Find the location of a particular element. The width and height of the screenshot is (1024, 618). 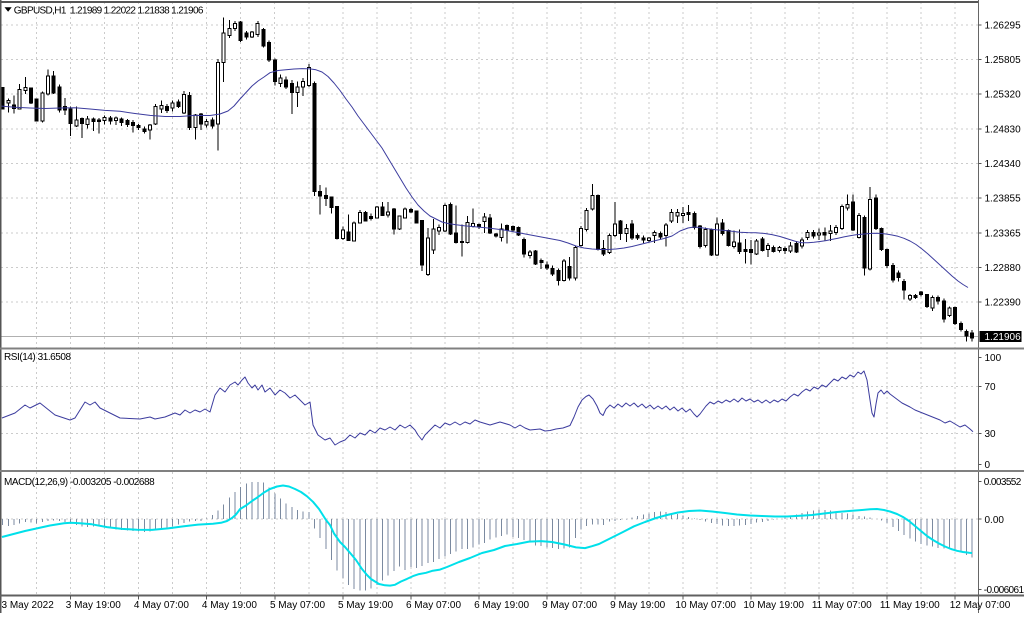

svg-text: 11 May 07:00 is located at coordinates (842, 605).